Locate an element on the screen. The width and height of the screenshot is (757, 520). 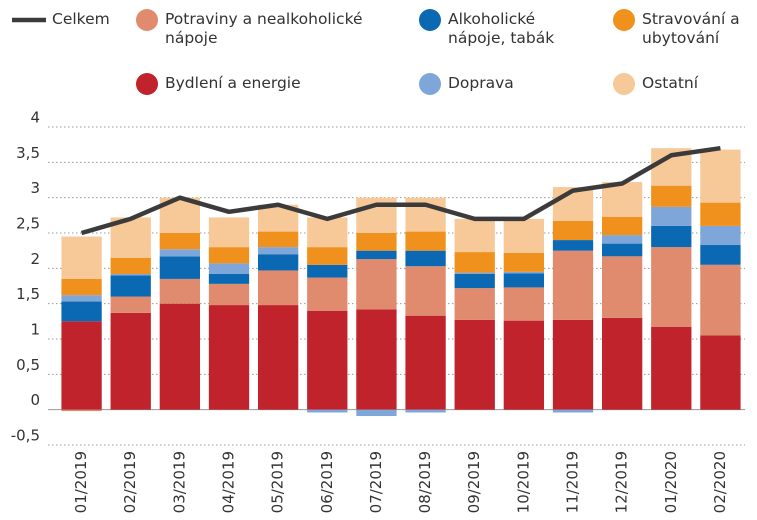
x-tick-label: 03/2019 is located at coordinates (179, 482).